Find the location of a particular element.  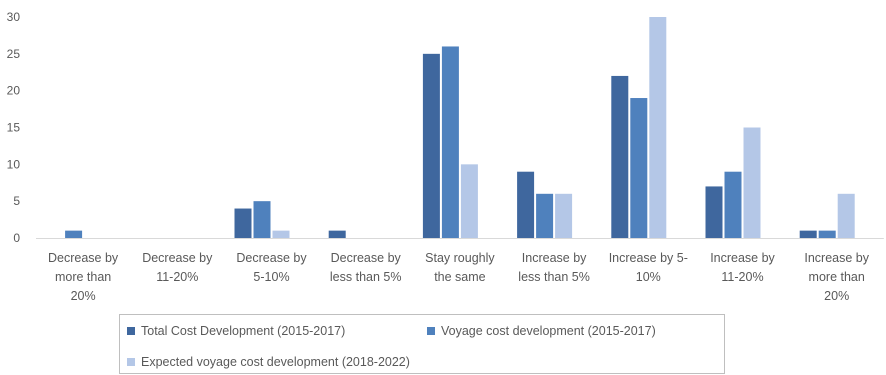

x-tick-label: Decrease by 5-10% is located at coordinates (271, 267).